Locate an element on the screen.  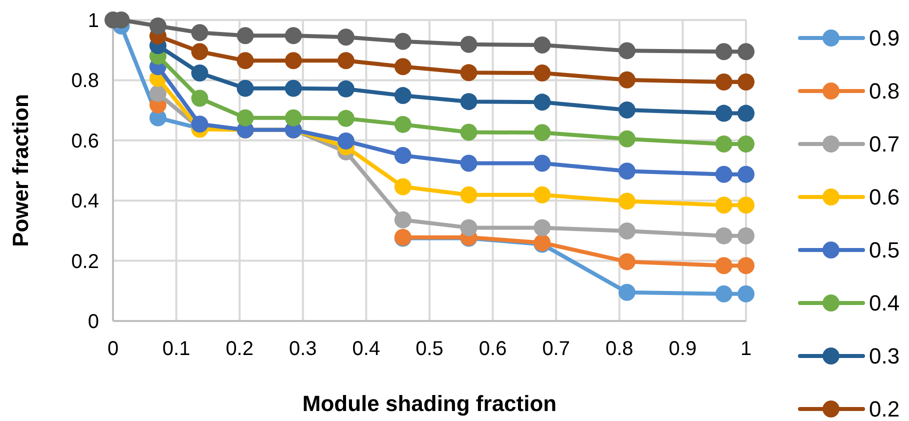
y-tick-label: 1 is located at coordinates (93, 21).